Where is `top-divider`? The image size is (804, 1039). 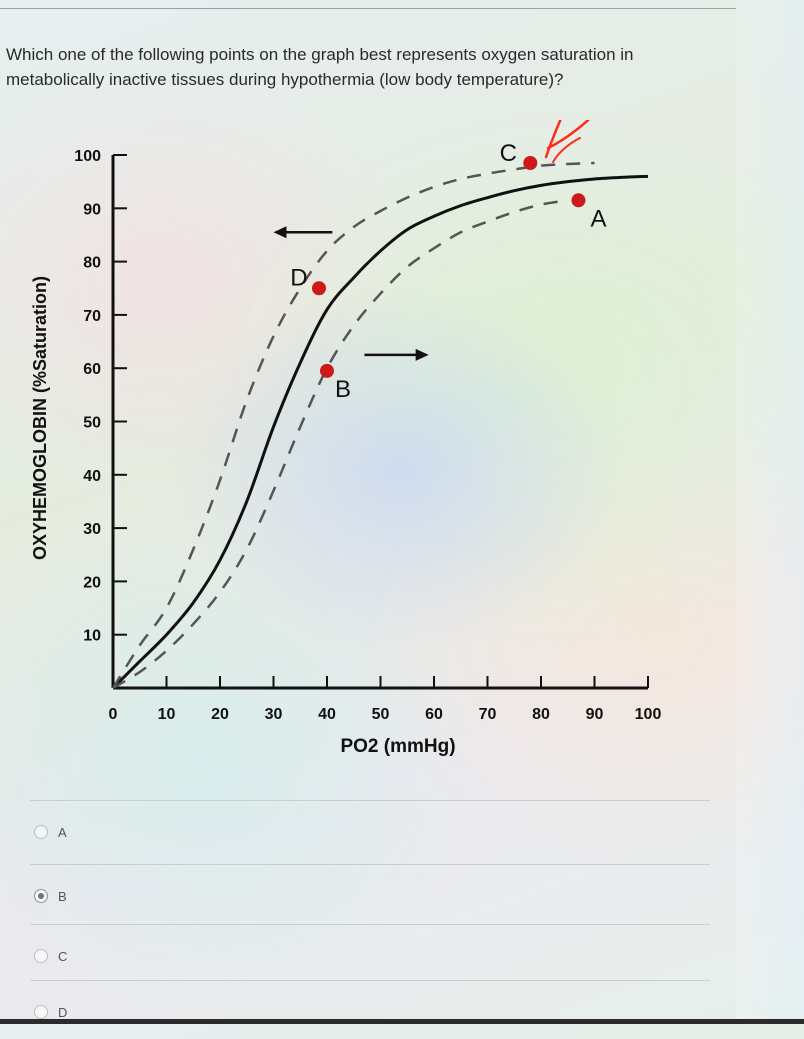
top-divider is located at coordinates (368, 8).